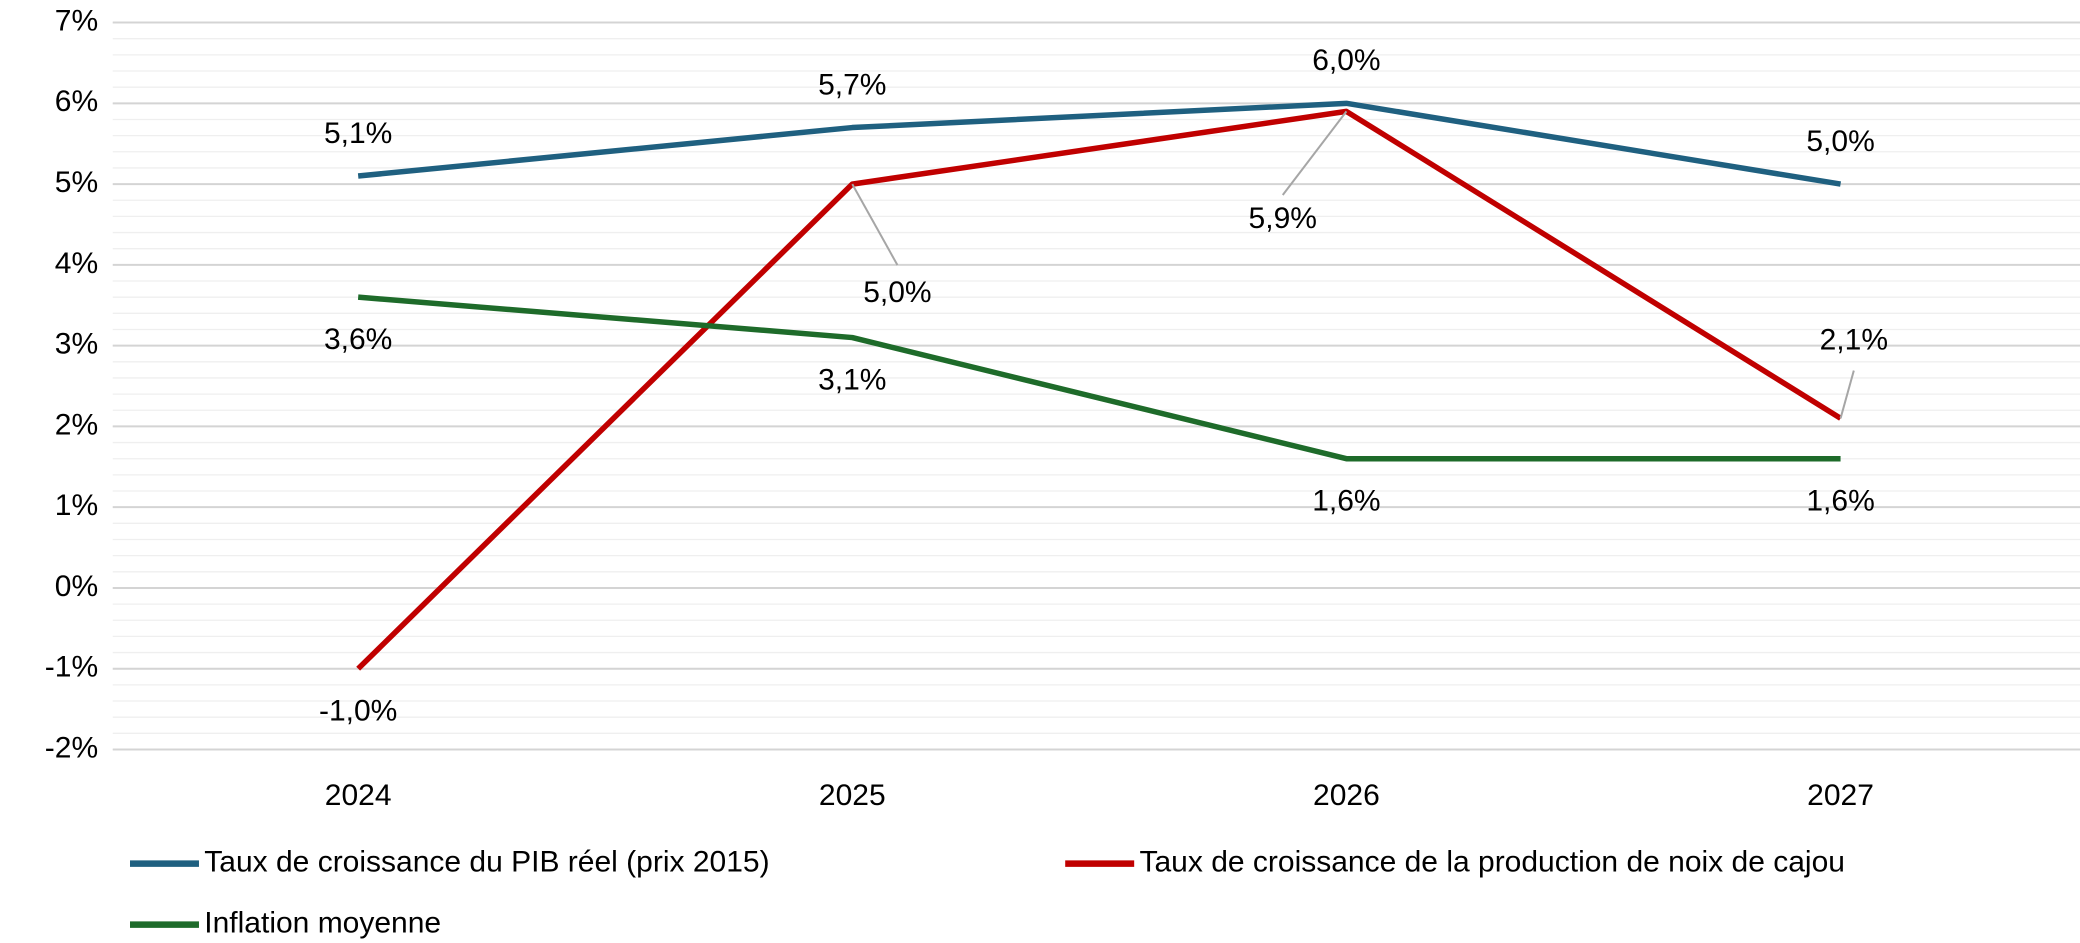  What do you see at coordinates (76, 20) in the screenshot?
I see `y-tick-label: 7%` at bounding box center [76, 20].